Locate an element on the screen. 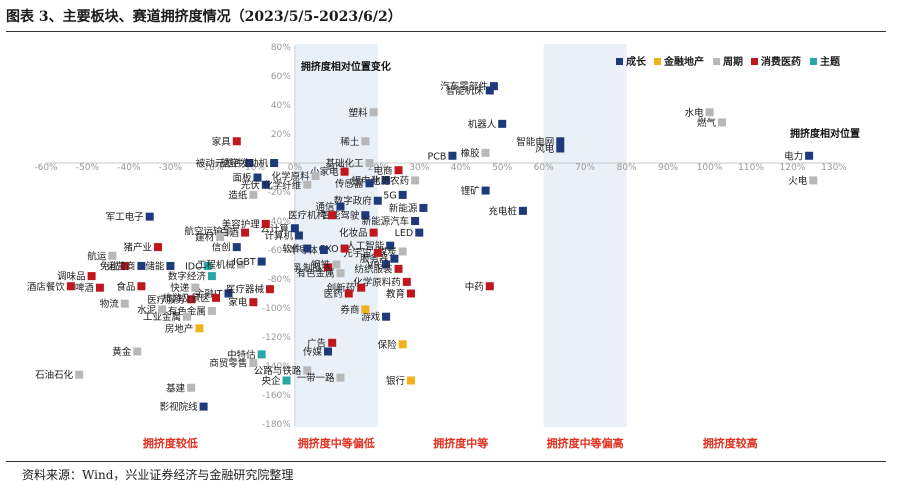  data-point-label: 汽车零部件 is located at coordinates (464, 87).